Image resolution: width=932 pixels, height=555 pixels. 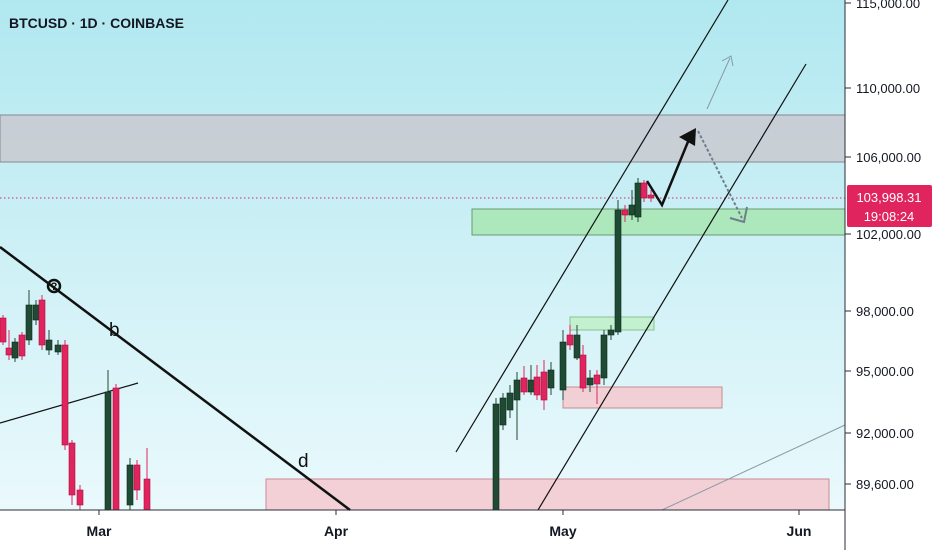 What do you see at coordinates (669, 169) in the screenshot?
I see `projection-up-path` at bounding box center [669, 169].